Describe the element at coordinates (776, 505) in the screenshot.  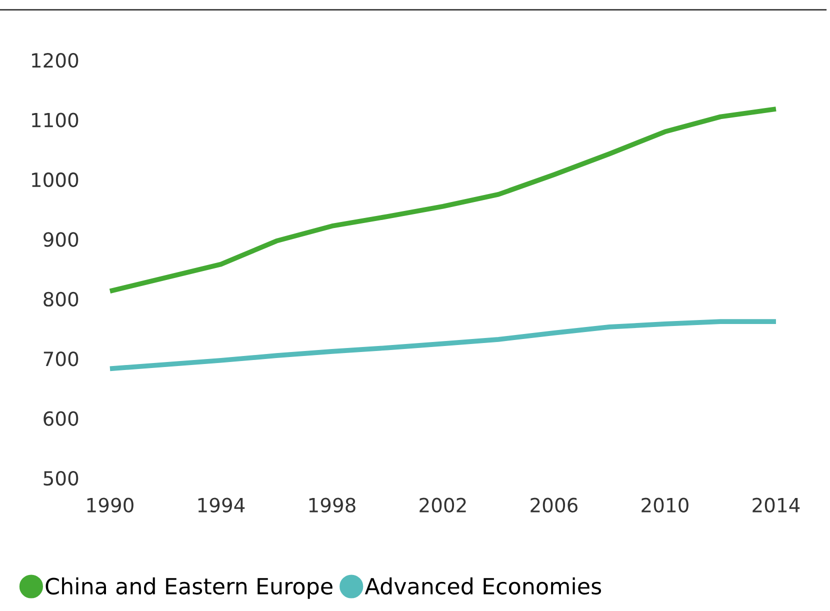
I see `x-tick-label: 2014` at that location.